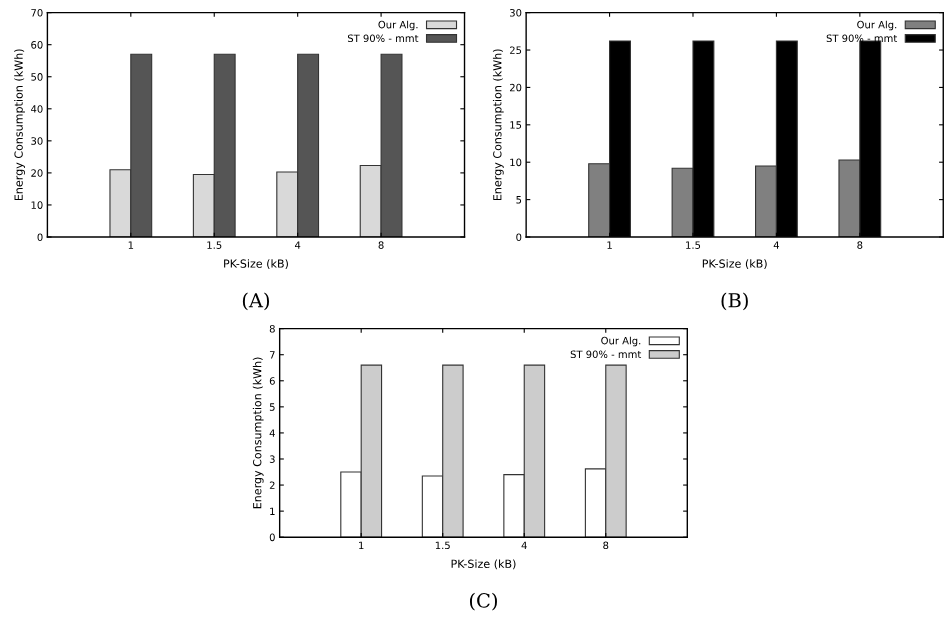  What do you see at coordinates (734, 301) in the screenshot?
I see `text: (B)` at bounding box center [734, 301].